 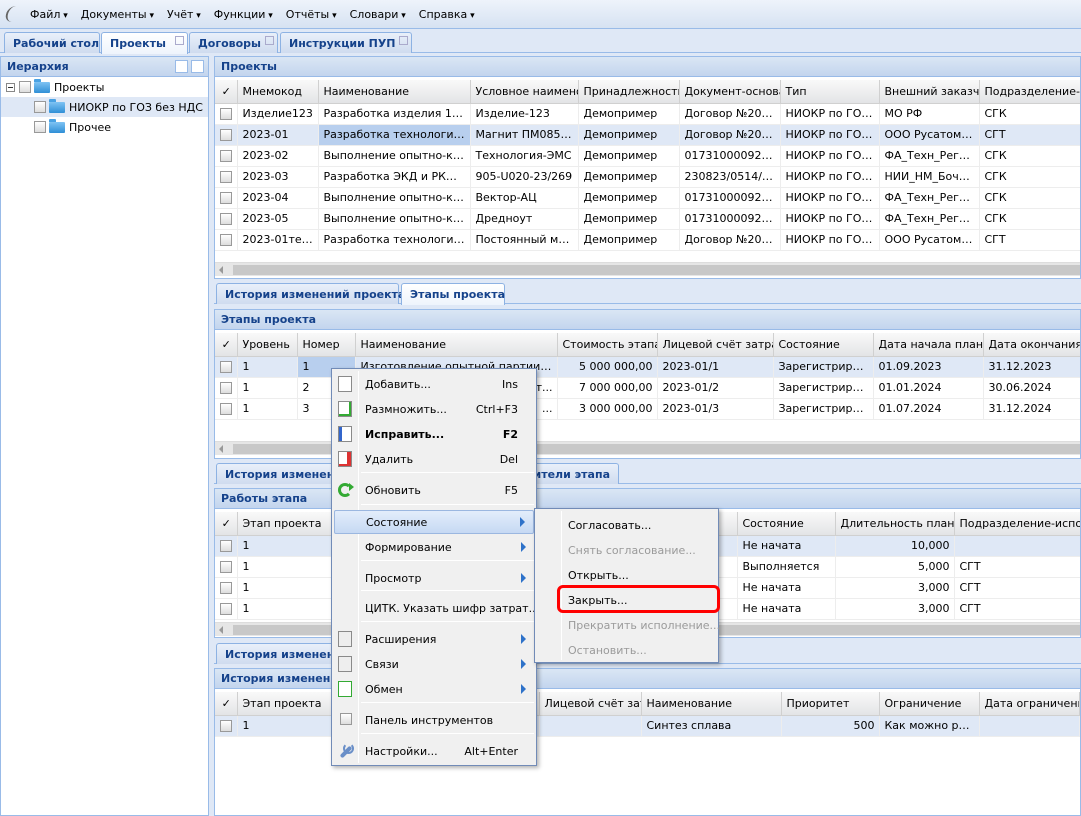 I want to click on menu-help: Справка, so click(x=447, y=14).